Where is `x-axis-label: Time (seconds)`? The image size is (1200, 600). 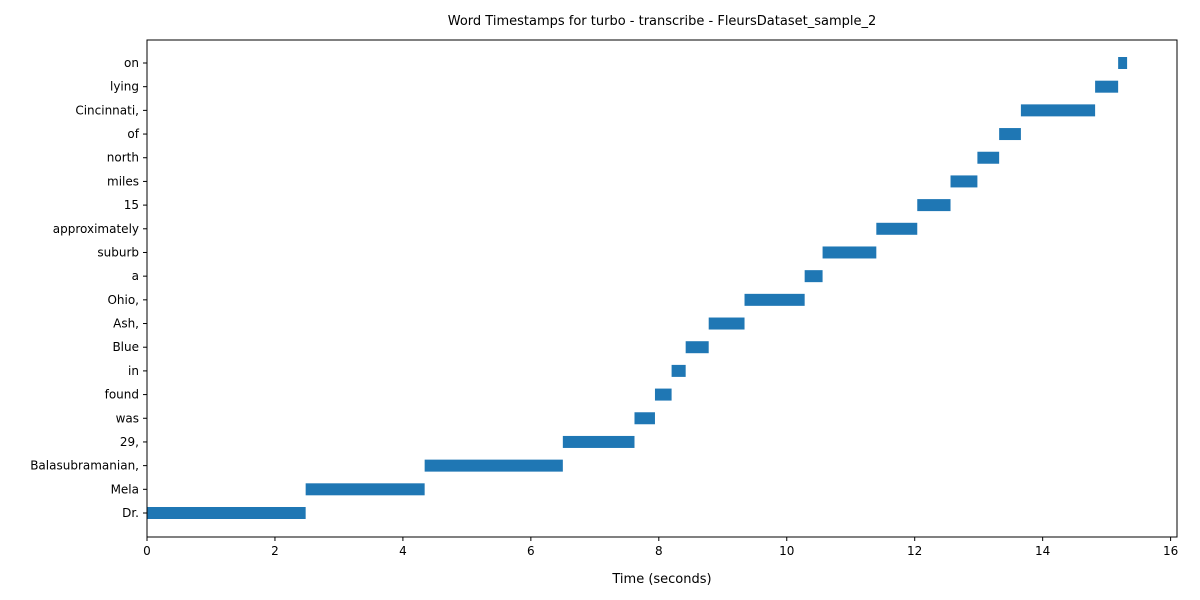
x-axis-label: Time (seconds) is located at coordinates (661, 579).